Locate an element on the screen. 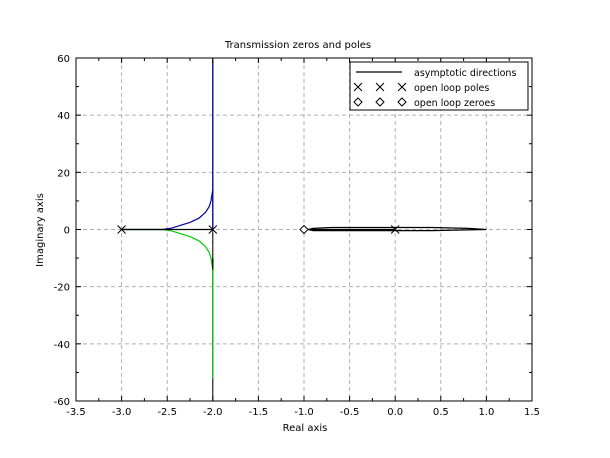 This screenshot has width=610, height=458. legend-label: asymptotic directions is located at coordinates (465, 73).